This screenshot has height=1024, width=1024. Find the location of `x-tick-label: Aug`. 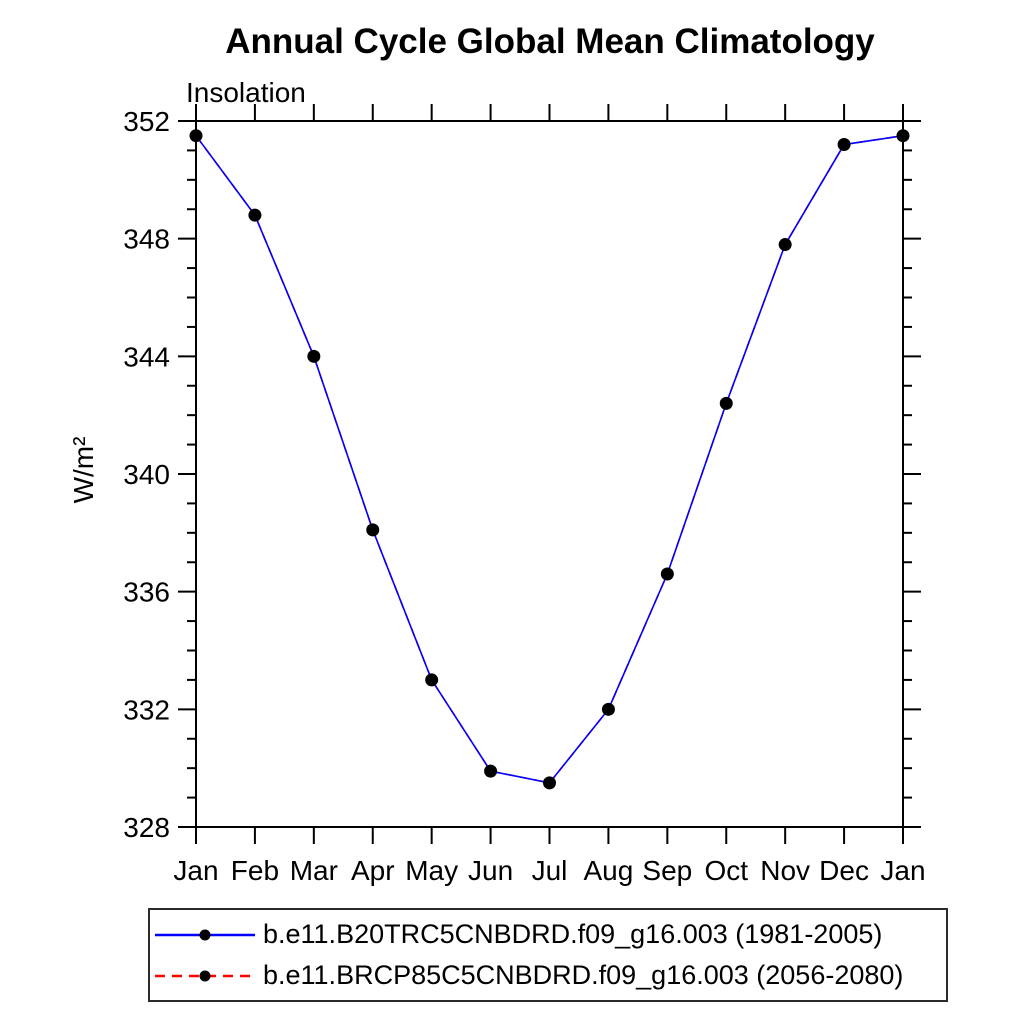

x-tick-label: Aug is located at coordinates (609, 870).